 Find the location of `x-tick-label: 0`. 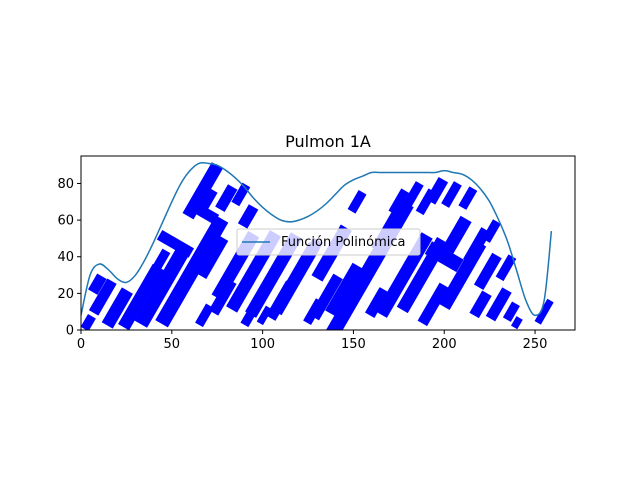

x-tick-label: 0 is located at coordinates (81, 344).